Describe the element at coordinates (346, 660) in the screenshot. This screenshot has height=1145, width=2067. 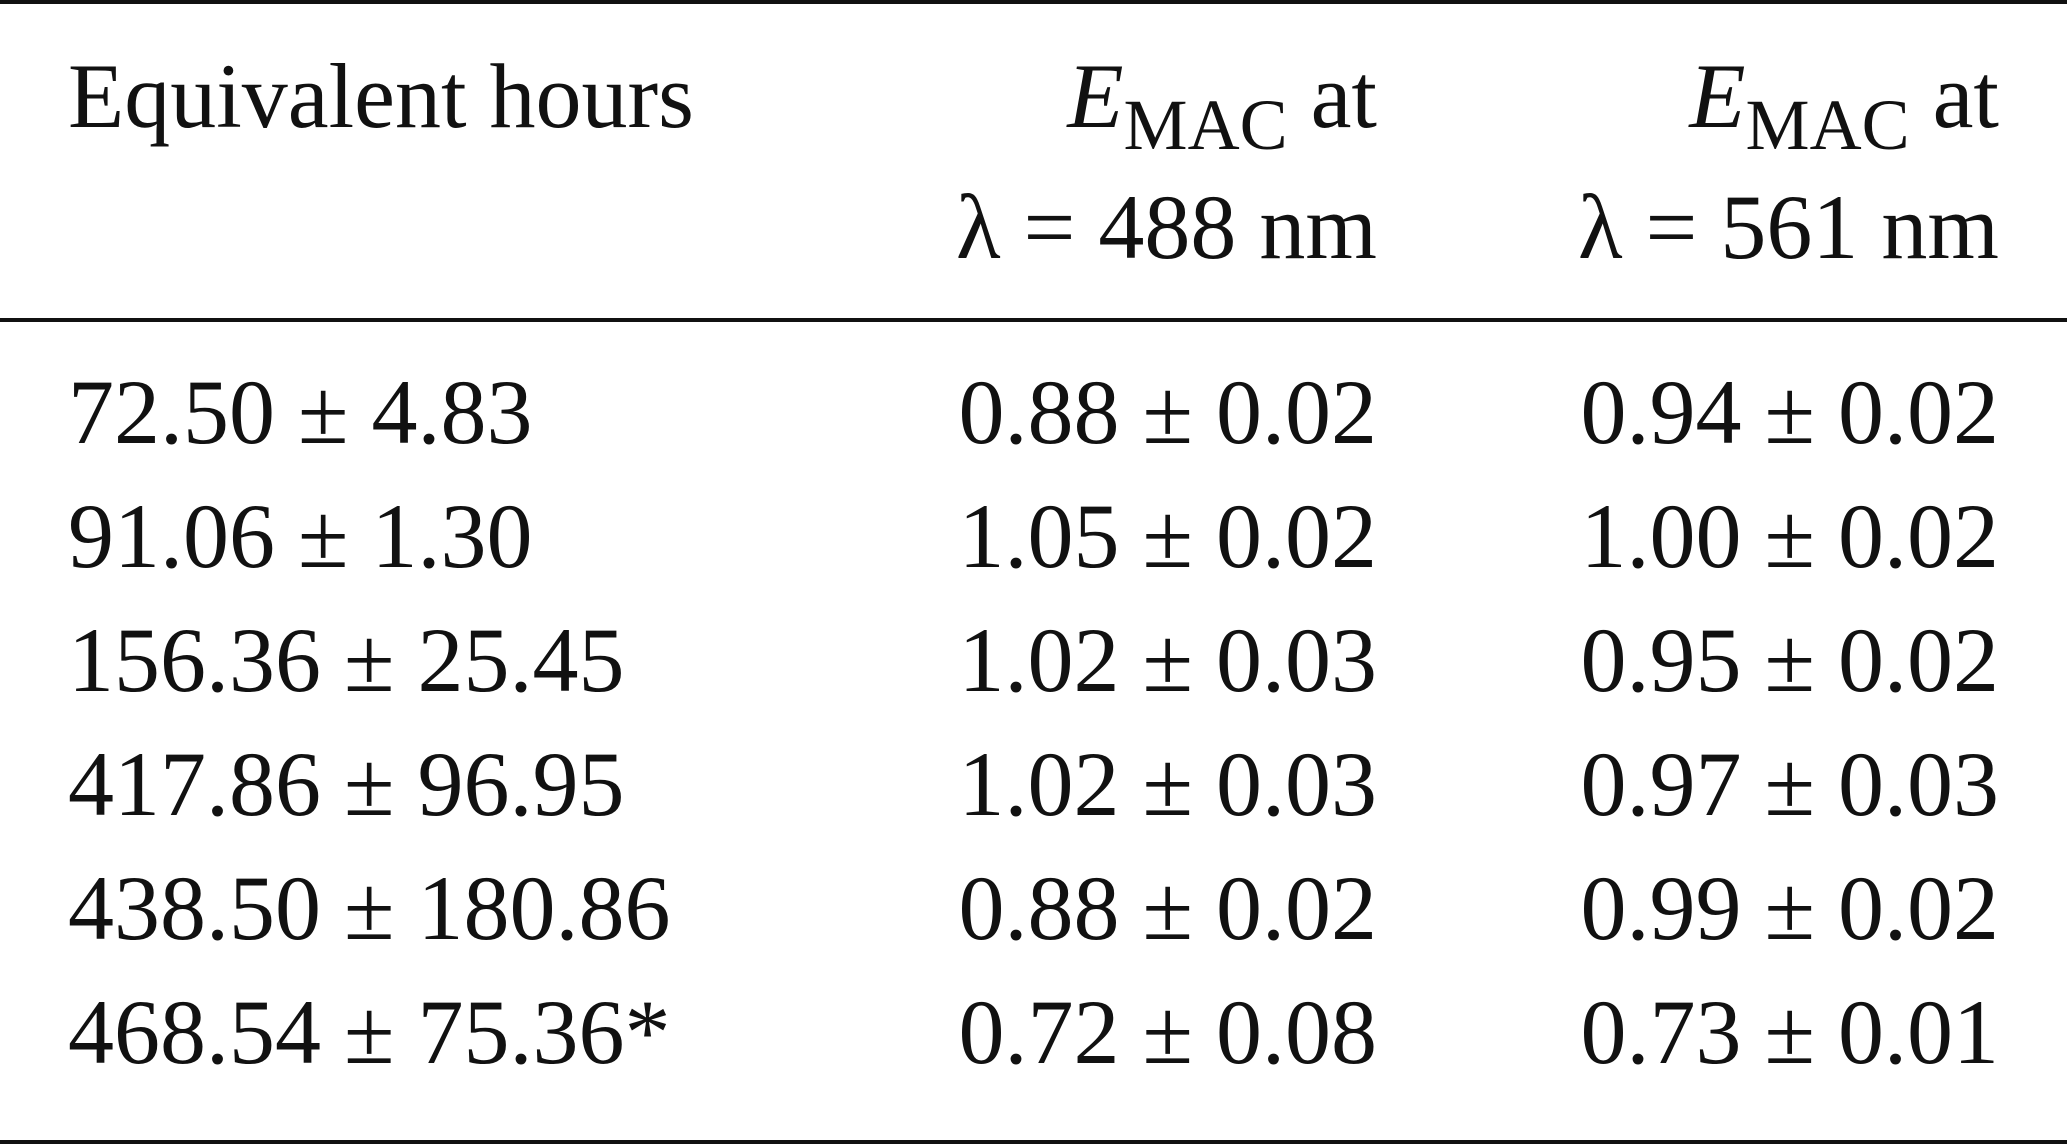
I see `cell-hours: 156.36 ± 25.45` at that location.